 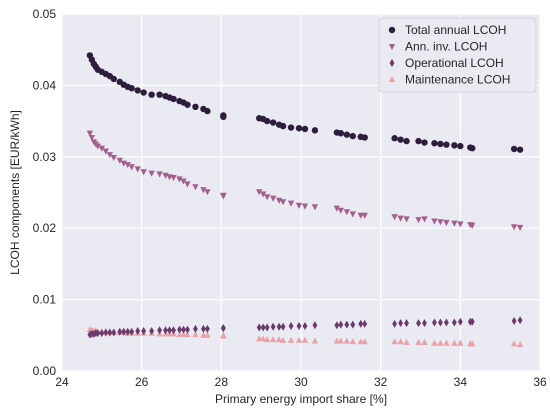 What do you see at coordinates (142, 382) in the screenshot?
I see `x-tick-label: 26` at bounding box center [142, 382].